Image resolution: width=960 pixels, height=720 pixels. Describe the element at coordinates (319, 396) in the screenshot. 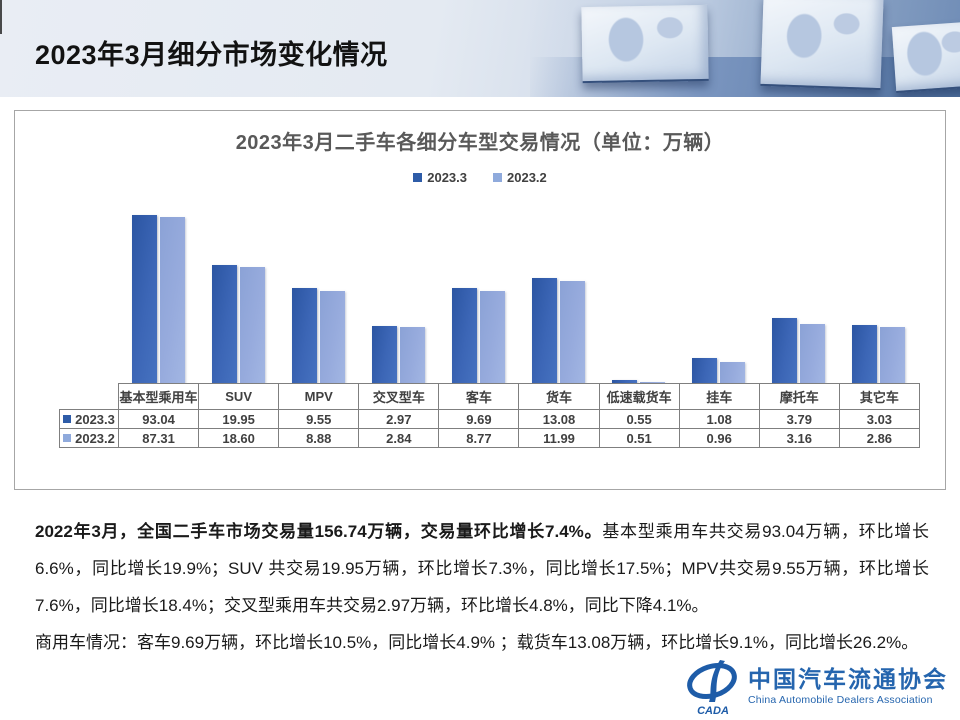

I see `table-header-cell: MPV` at that location.